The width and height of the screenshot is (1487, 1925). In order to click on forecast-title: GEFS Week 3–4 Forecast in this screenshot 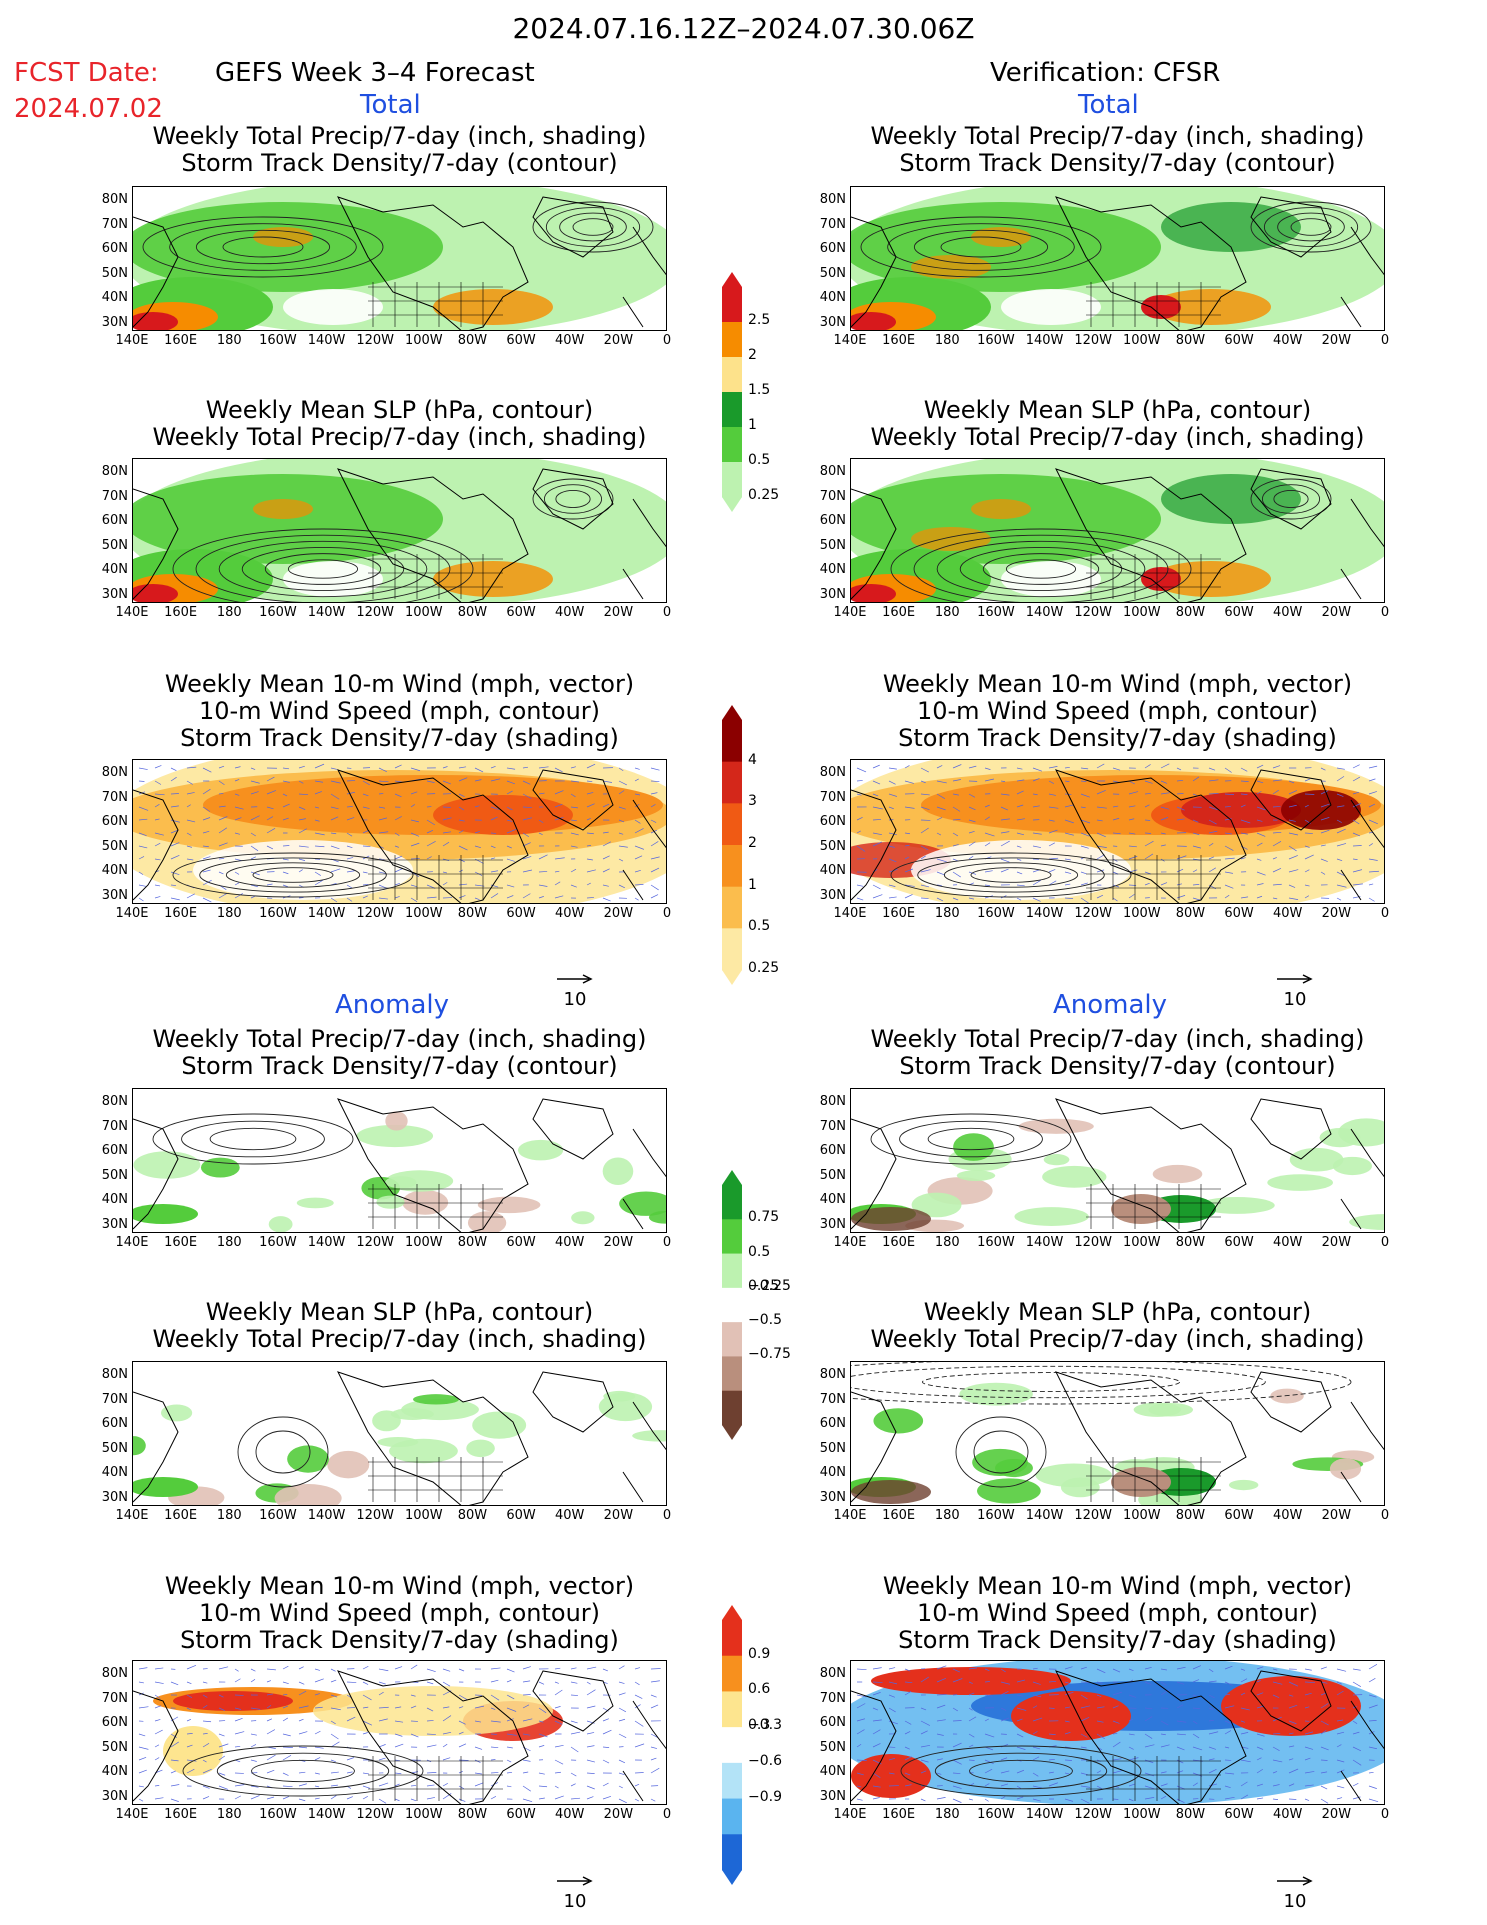, I will do `click(375, 73)`.